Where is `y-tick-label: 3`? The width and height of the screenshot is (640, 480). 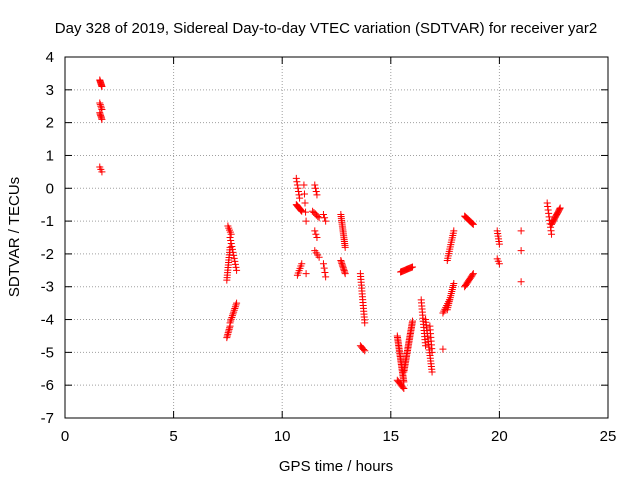
y-tick-label: 3 is located at coordinates (50, 90).